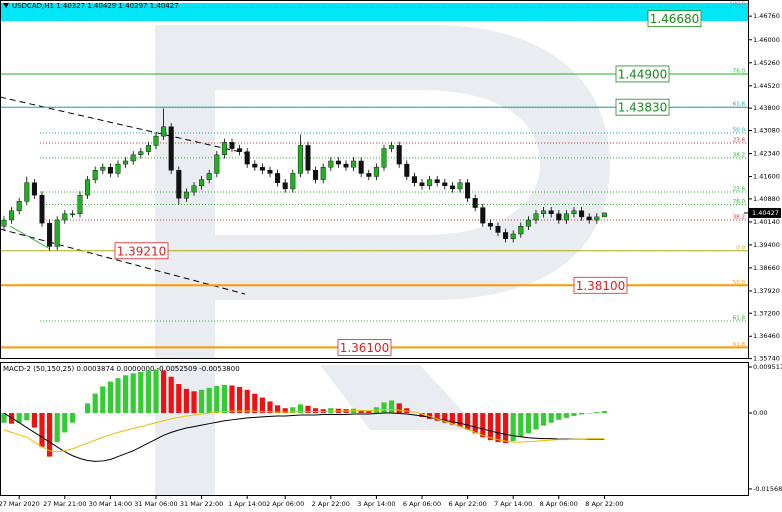 This screenshot has width=782, height=512. I want to click on trend-line, so click(30, 237).